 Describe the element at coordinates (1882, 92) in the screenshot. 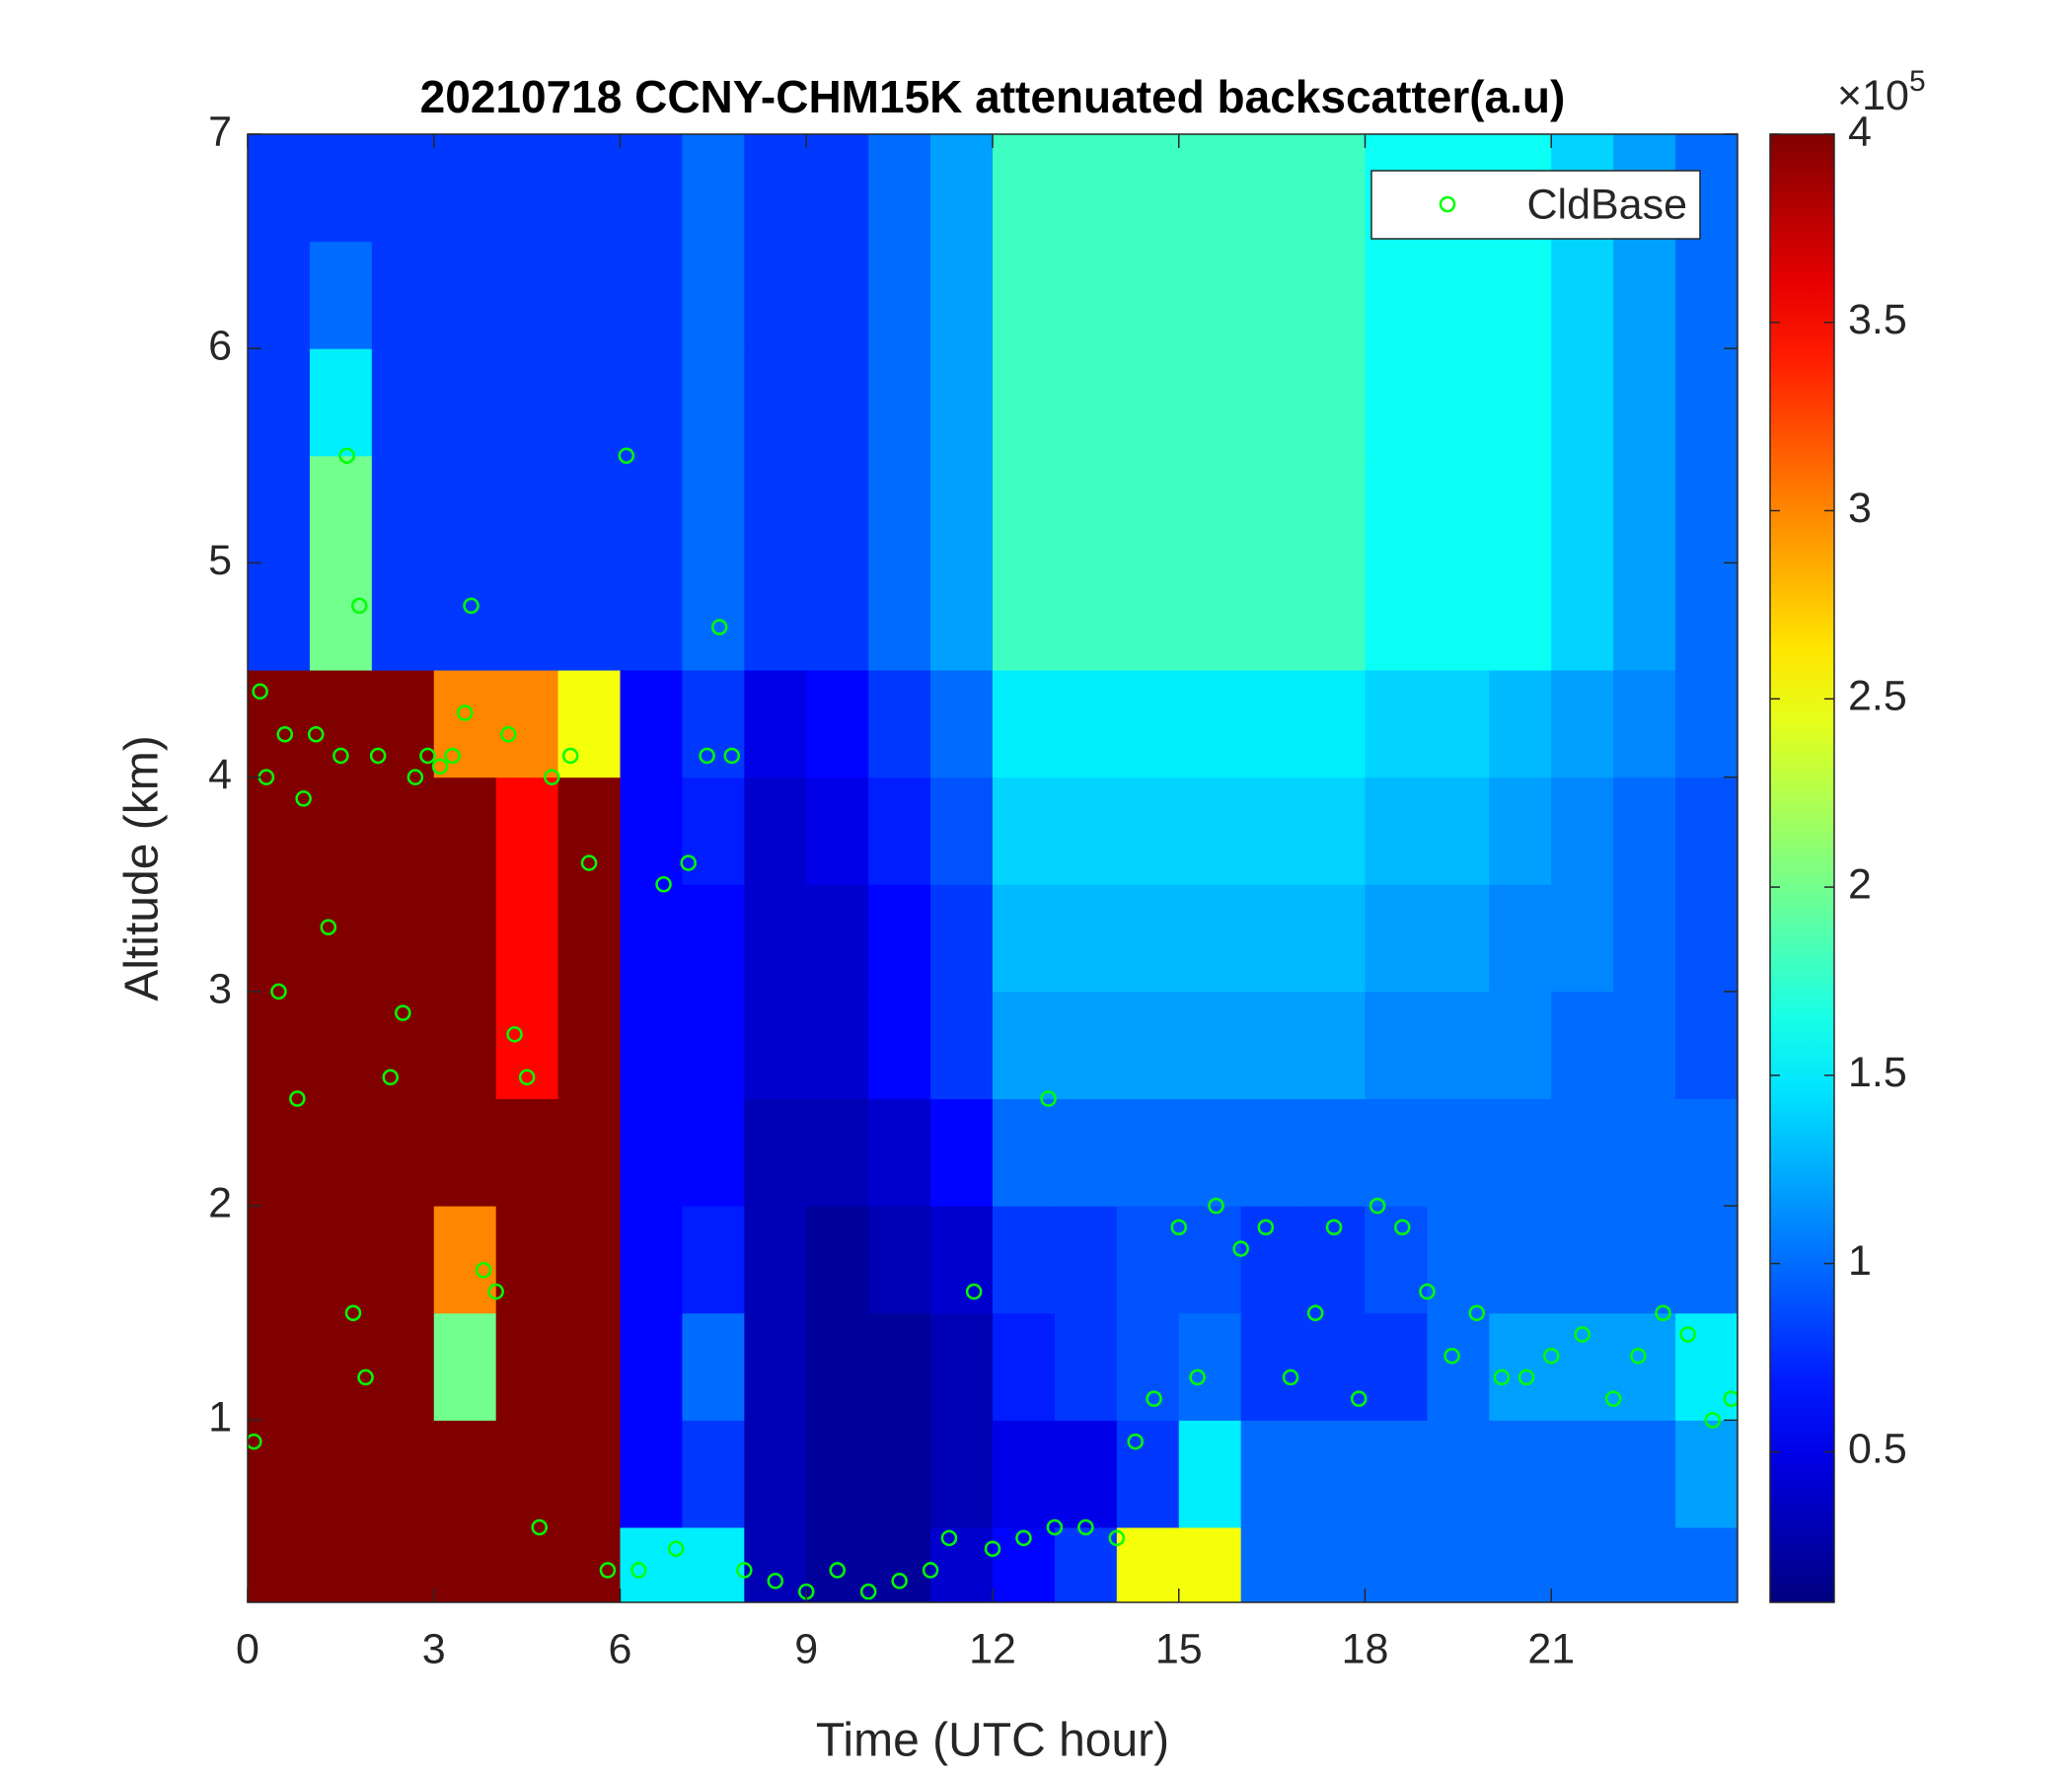

I see `colorbar-multiplier: ×10⁵` at that location.